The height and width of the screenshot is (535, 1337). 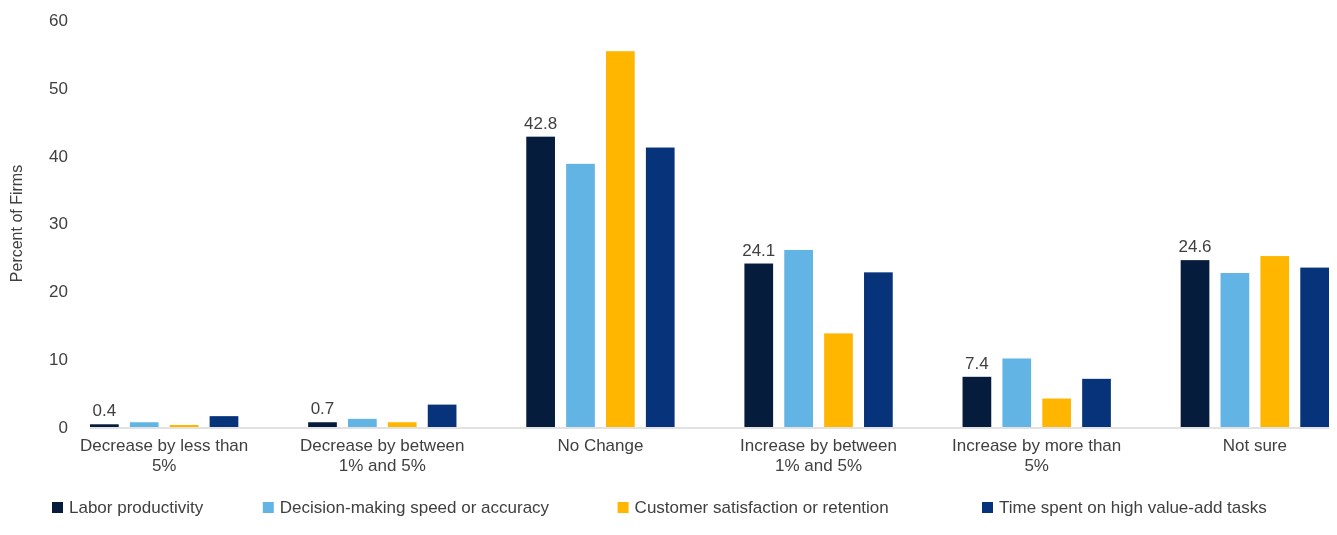 What do you see at coordinates (16, 223) in the screenshot?
I see `y-axis-title: Percent of Firms` at bounding box center [16, 223].